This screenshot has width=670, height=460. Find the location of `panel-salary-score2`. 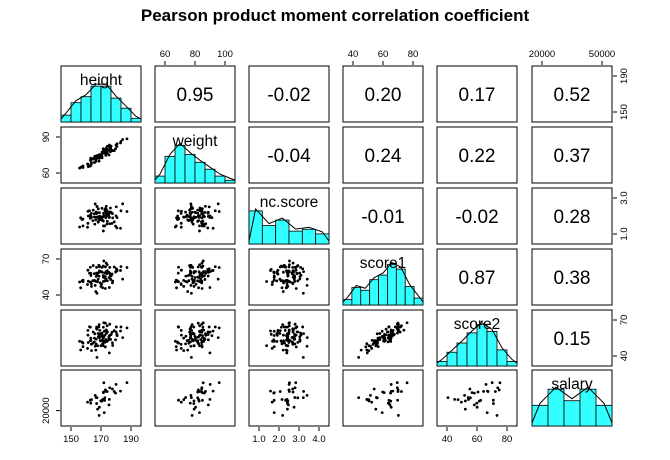

panel-salary-score2 is located at coordinates (477, 398).